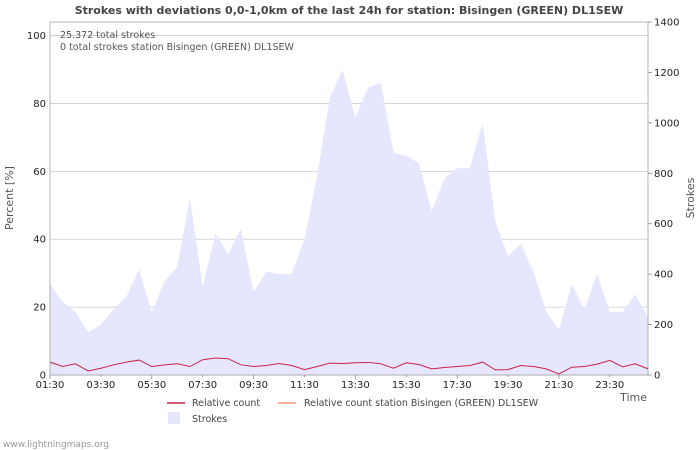 This screenshot has height=450, width=700. I want to click on annotation-total-strokes: 25.372 total strokes, so click(107, 35).